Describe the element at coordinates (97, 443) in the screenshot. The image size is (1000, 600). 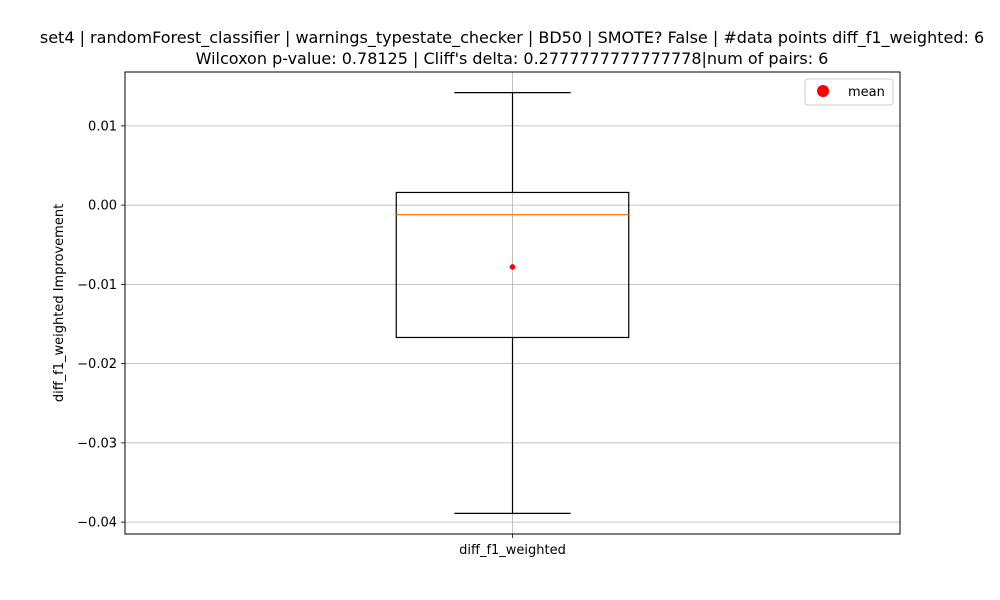
I see `y-tick-label: −0.03` at that location.